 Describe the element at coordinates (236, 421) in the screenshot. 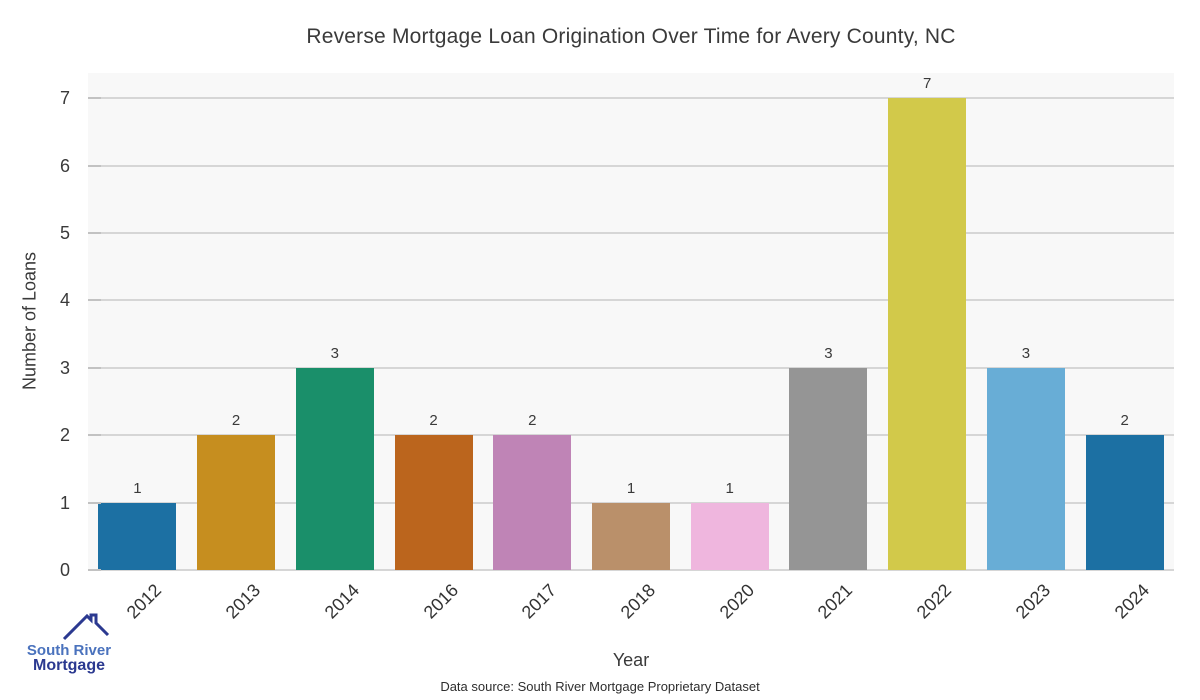

I see `bar-value-label-2013: 2` at that location.